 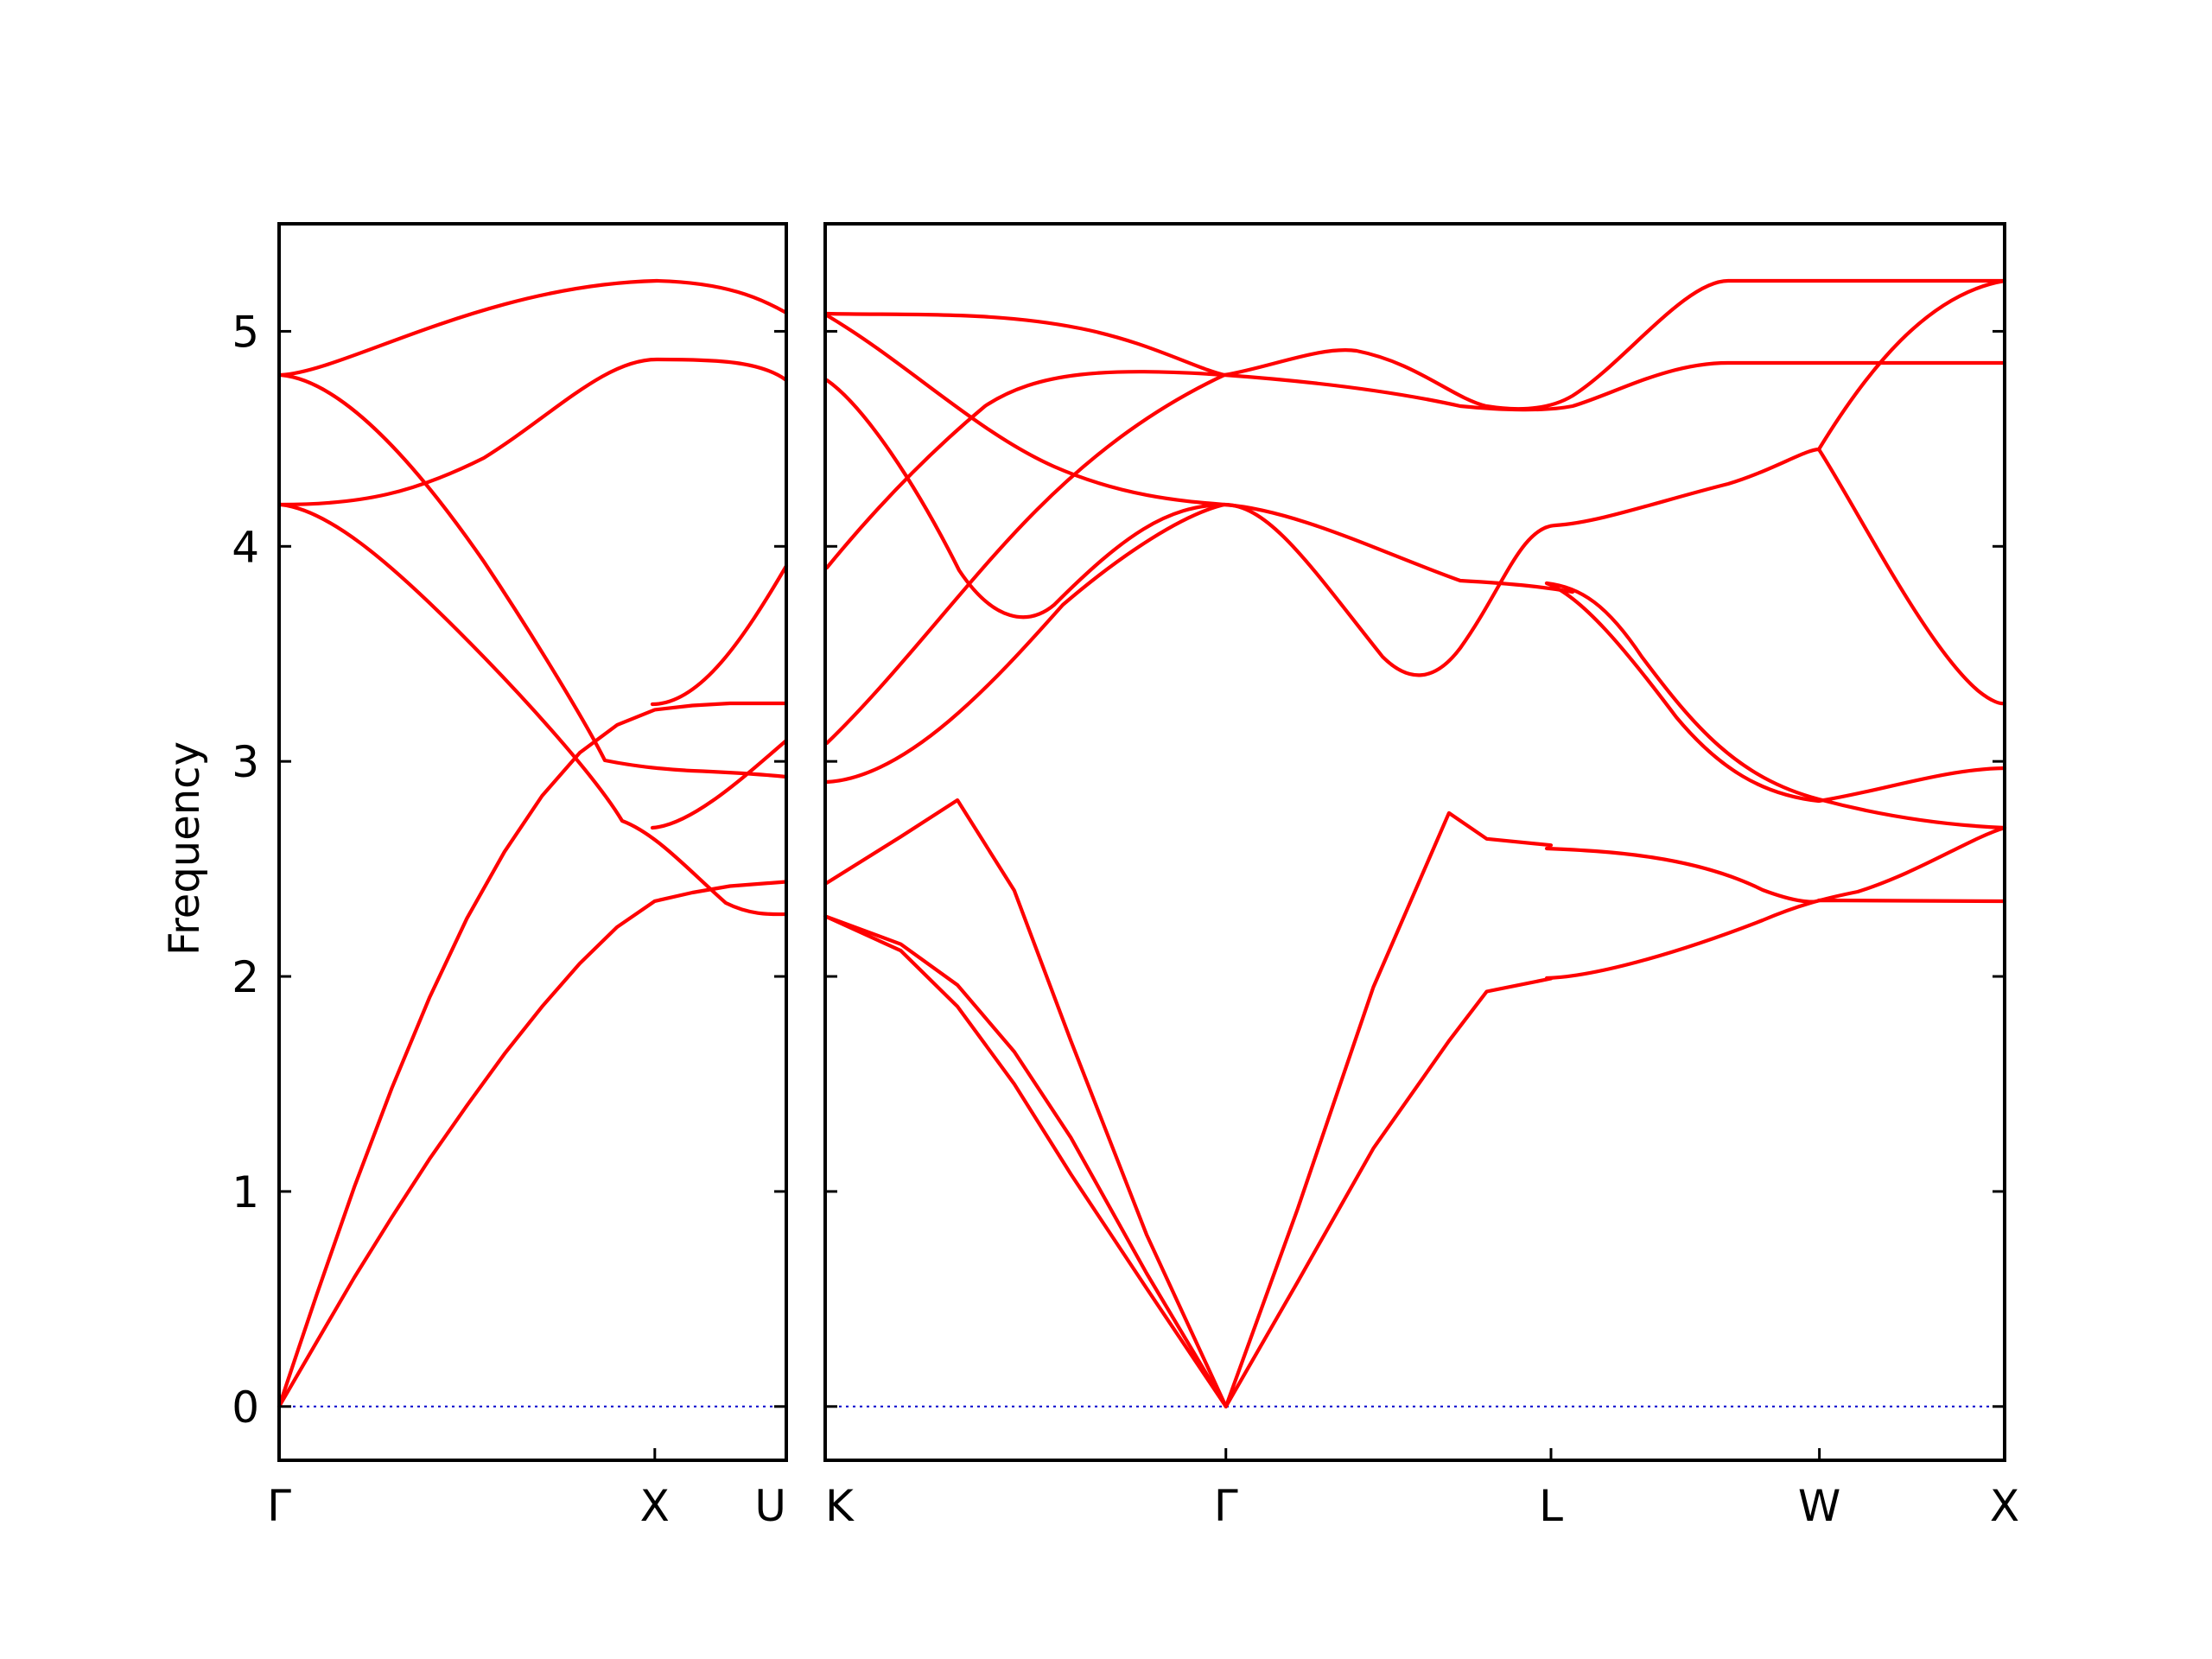 I want to click on x-tick-label: K, so click(x=840, y=1506).